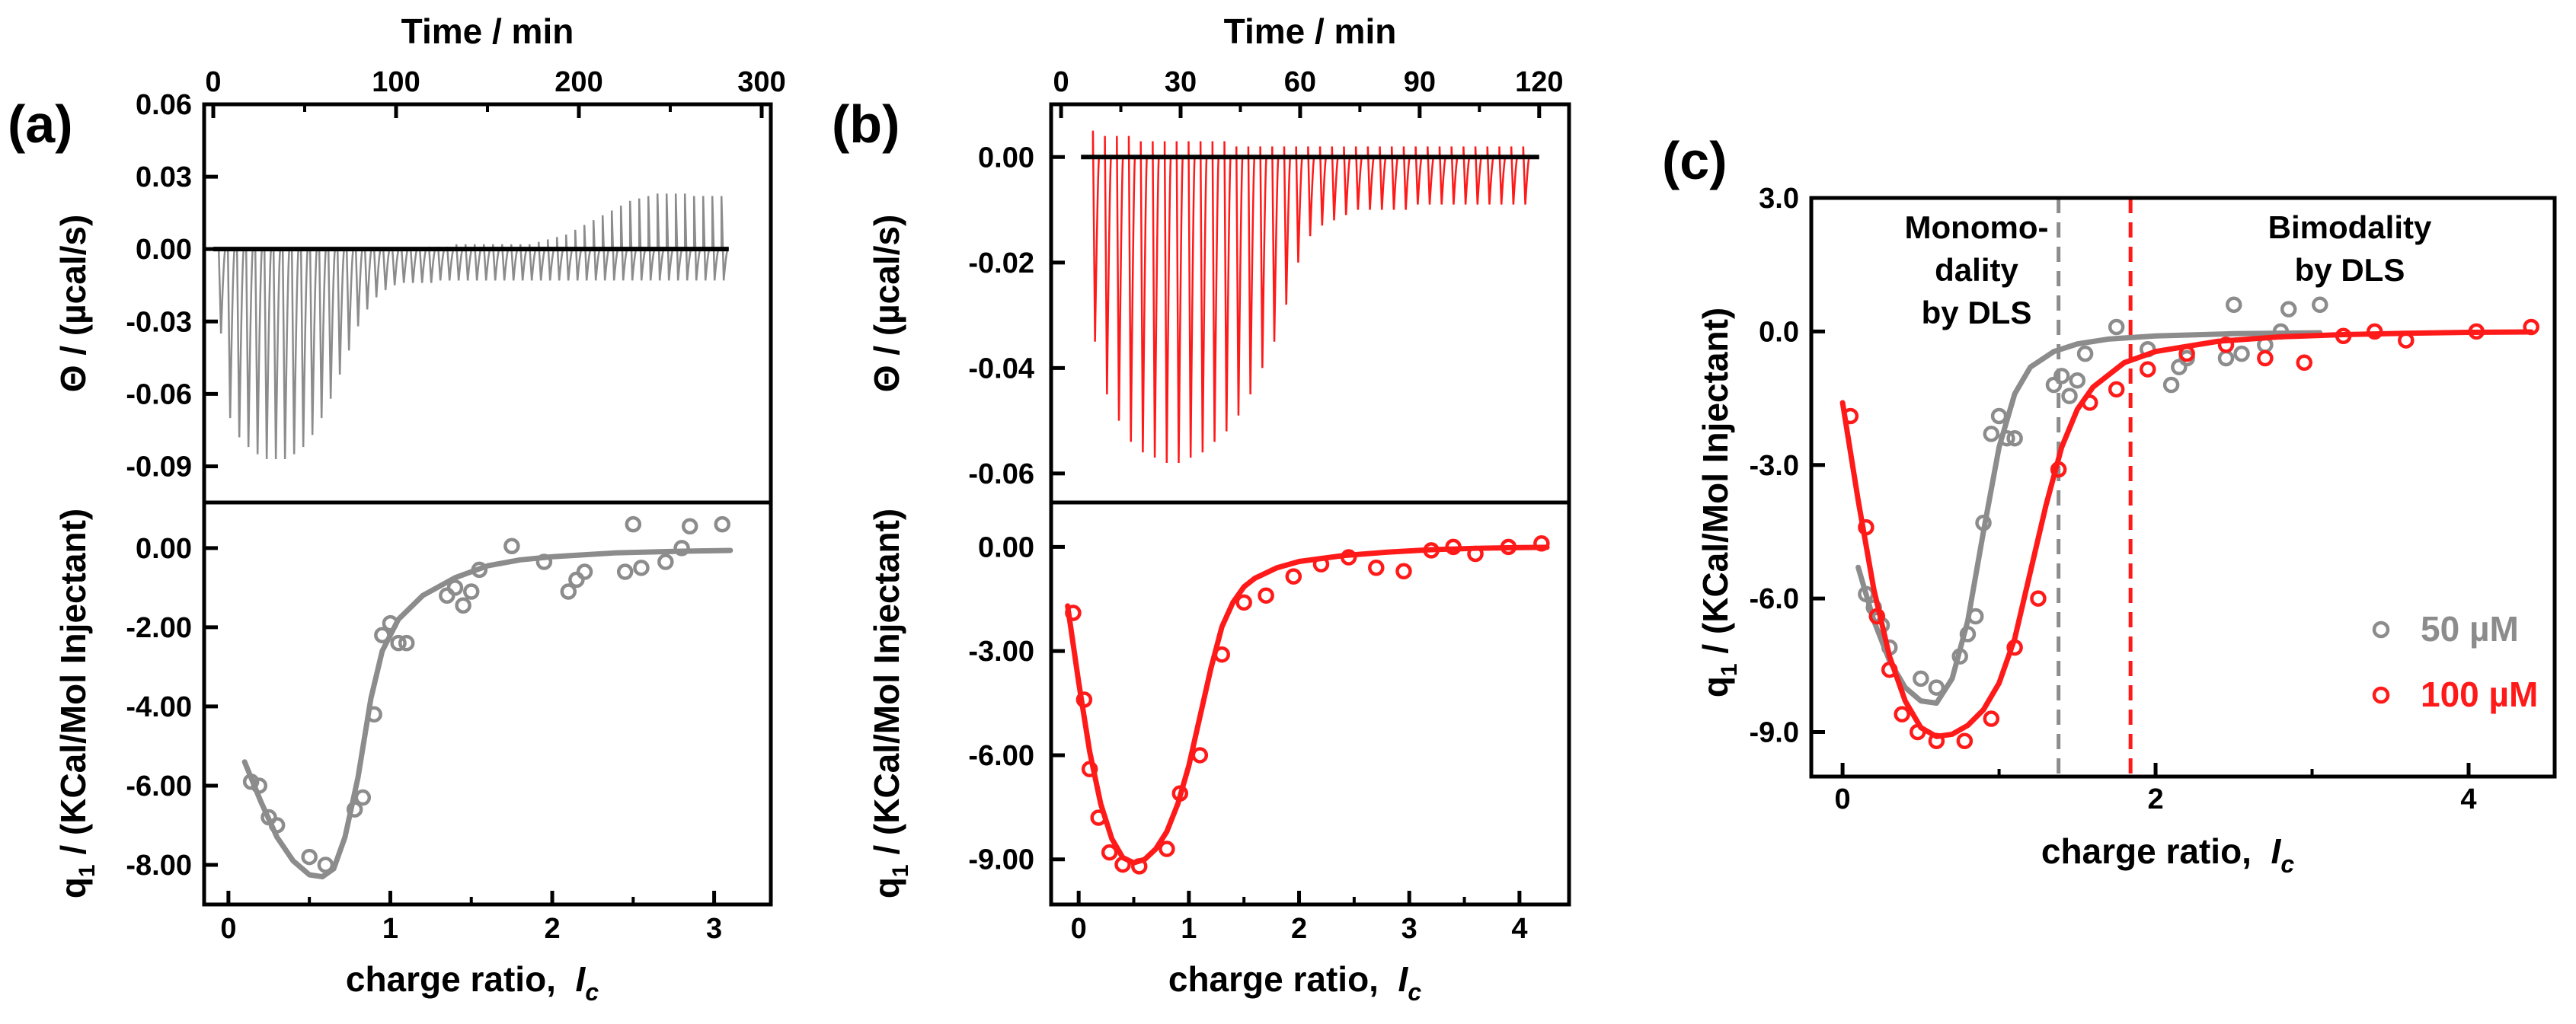 The height and width of the screenshot is (1024, 2576). I want to click on x-tick-label: 4, so click(2468, 799).